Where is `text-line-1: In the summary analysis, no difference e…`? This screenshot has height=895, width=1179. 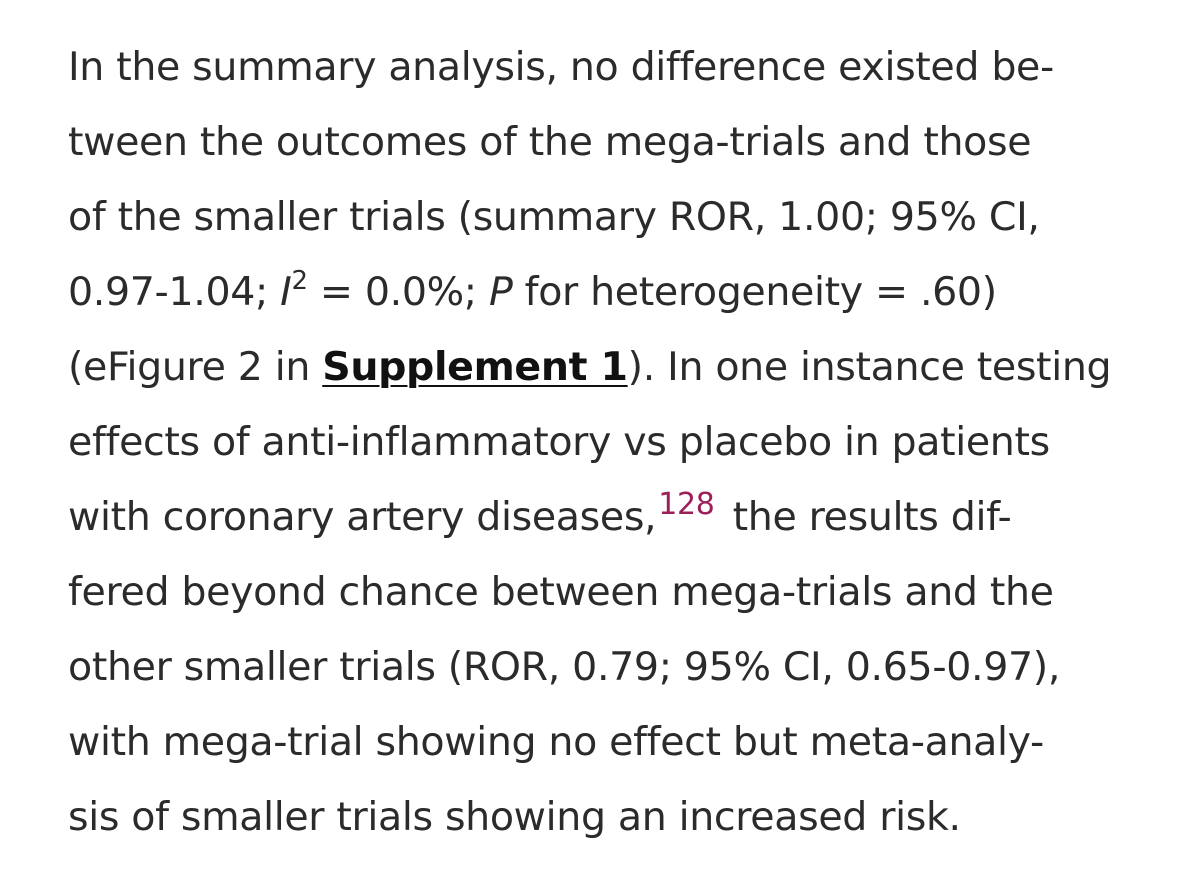
text-line-1: In the summary analysis, no difference e… is located at coordinates (561, 67).